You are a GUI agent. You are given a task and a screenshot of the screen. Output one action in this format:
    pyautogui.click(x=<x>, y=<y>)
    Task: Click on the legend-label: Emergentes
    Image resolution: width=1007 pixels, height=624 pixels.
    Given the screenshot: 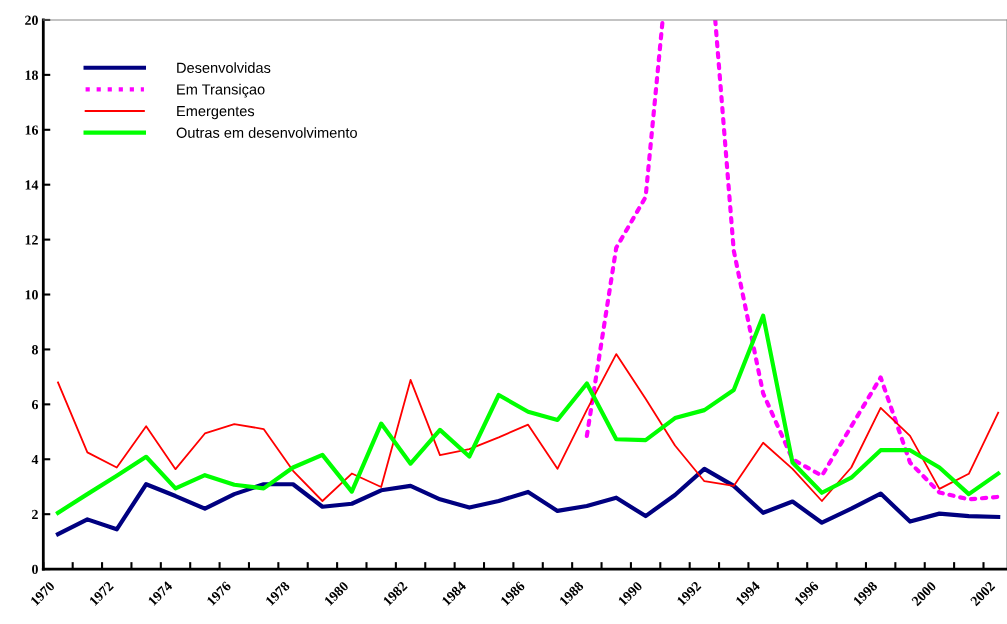 What is the action you would take?
    pyautogui.click(x=216, y=113)
    